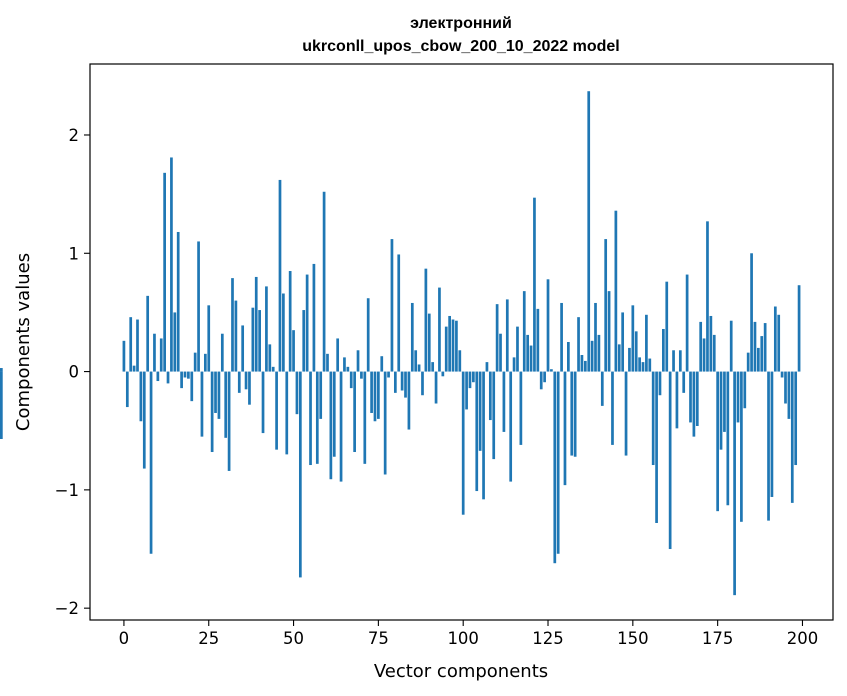 Image resolution: width=847 pixels, height=696 pixels. I want to click on y-tick-label: −2, so click(67, 608).